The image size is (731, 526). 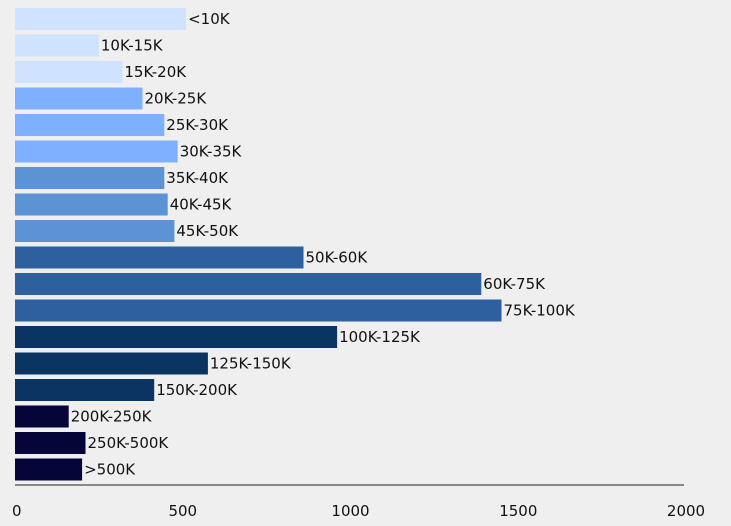 I want to click on bar-45K-50K, so click(x=95, y=231).